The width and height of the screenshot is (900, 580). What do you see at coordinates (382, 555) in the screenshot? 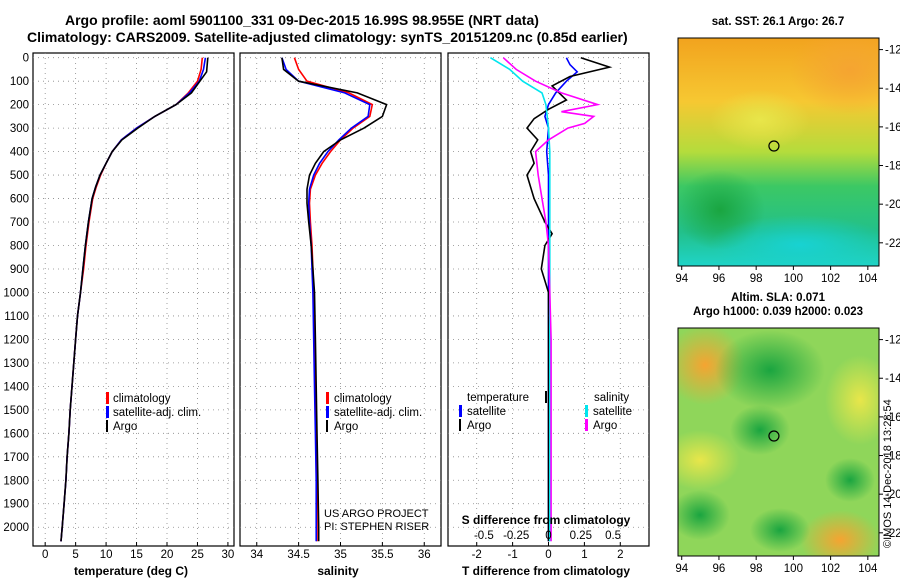
I see `x-tick-label: 35.5` at bounding box center [382, 555].